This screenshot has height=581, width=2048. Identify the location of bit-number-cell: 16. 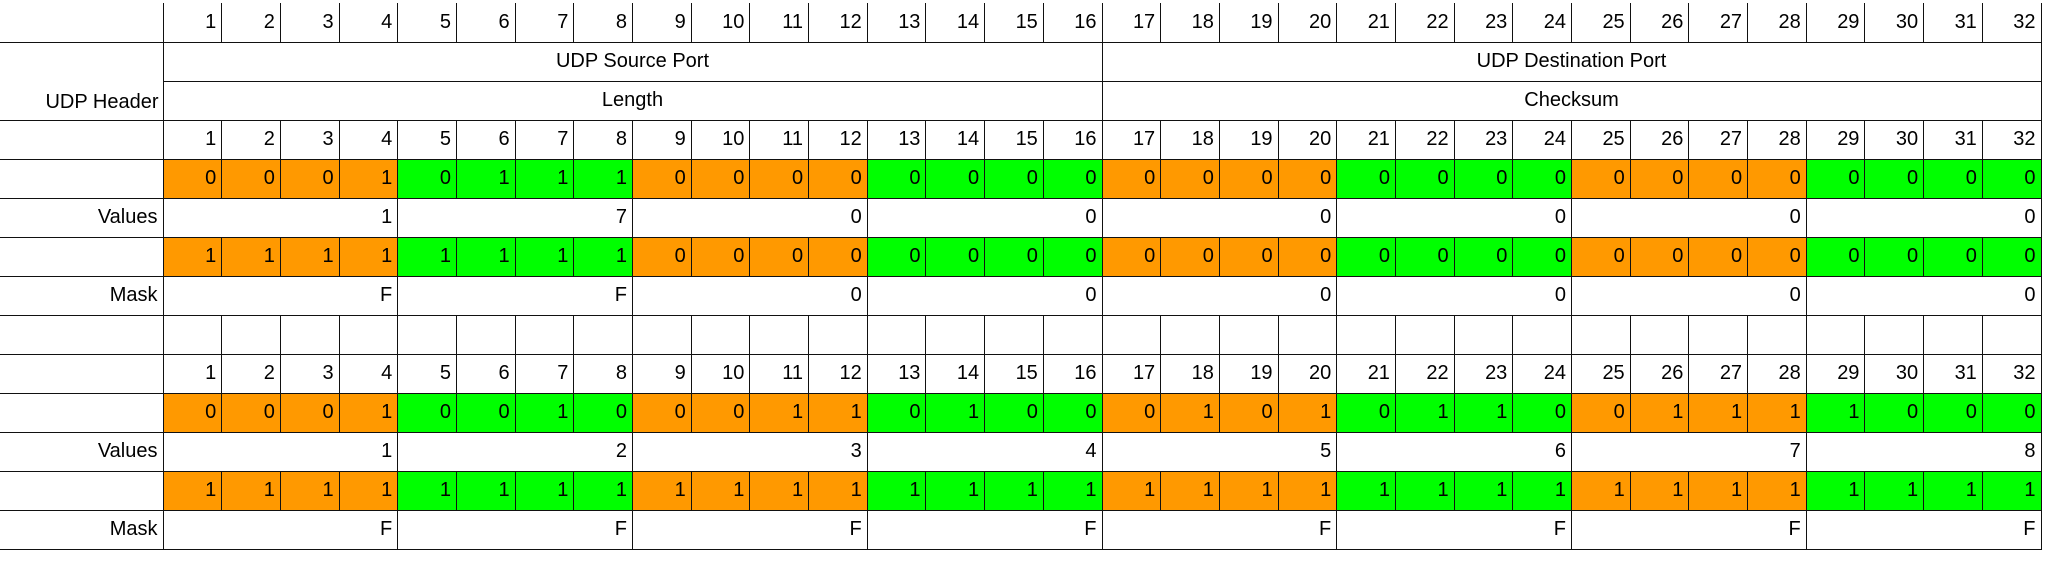
(1072, 373).